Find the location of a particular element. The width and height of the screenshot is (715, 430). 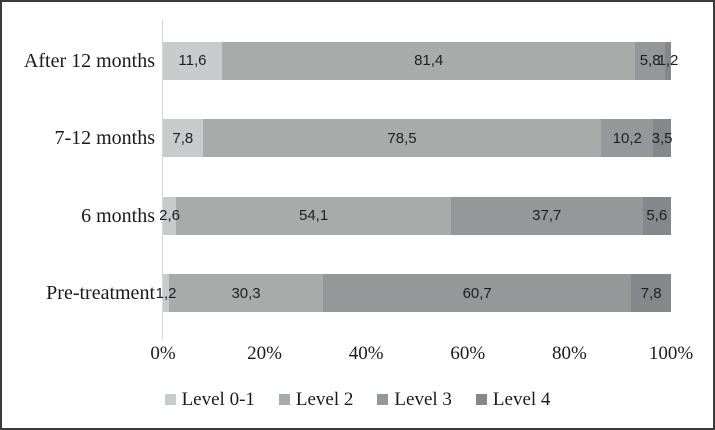

category-label: 6 months is located at coordinates (118, 215).